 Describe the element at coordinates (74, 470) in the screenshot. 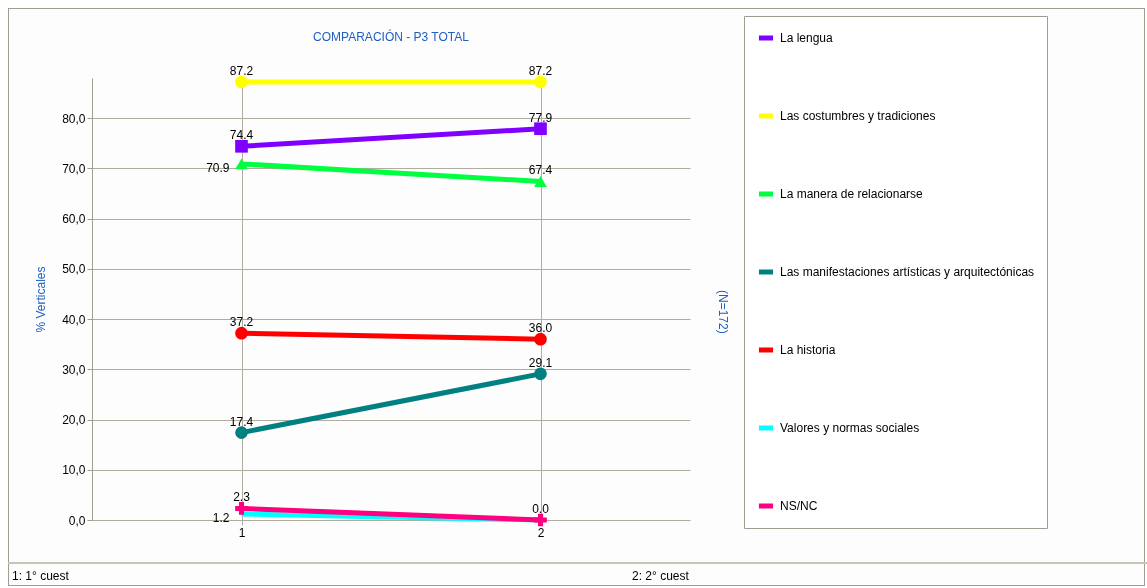

I see `y-tick-label: 10,0` at that location.